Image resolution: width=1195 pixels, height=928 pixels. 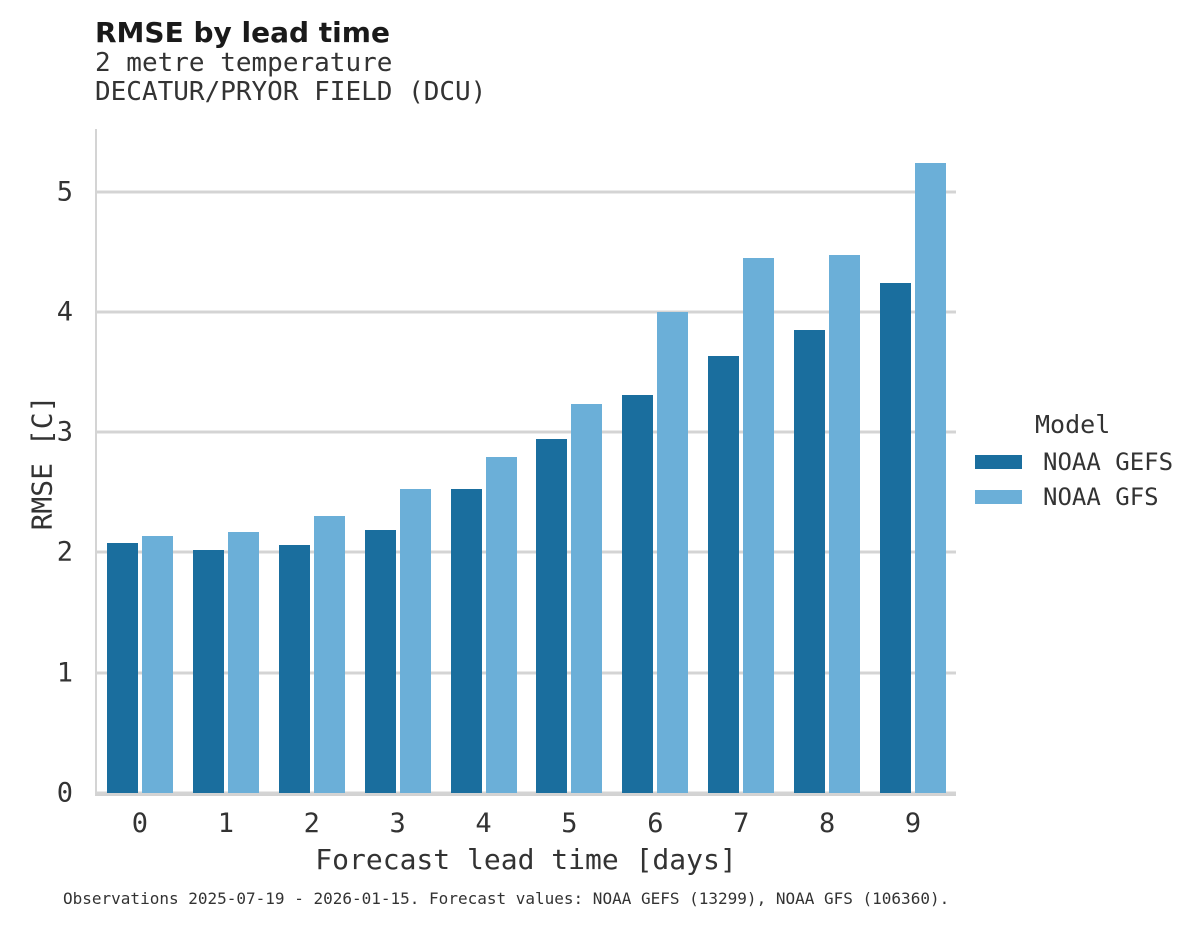 What do you see at coordinates (64, 432) in the screenshot?
I see `y-tick-label: 3` at bounding box center [64, 432].